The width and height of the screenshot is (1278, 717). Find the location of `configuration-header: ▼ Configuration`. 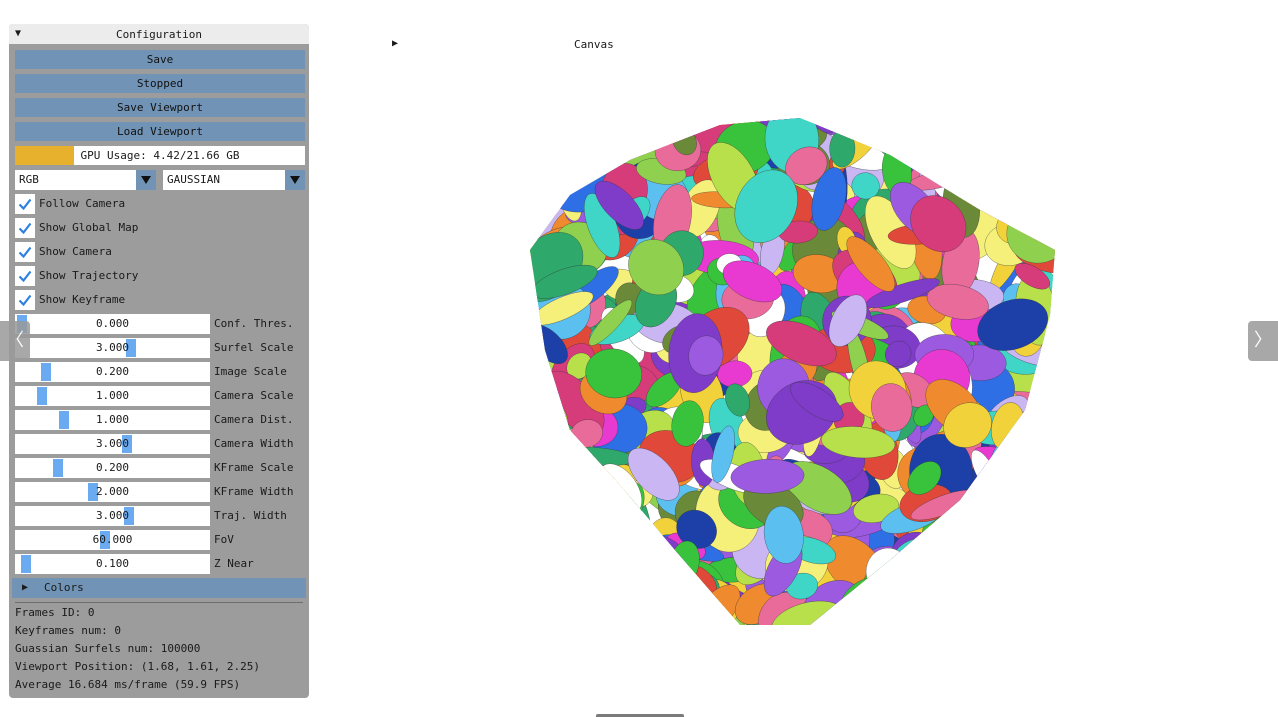

configuration-header: ▼ Configuration is located at coordinates (159, 34).